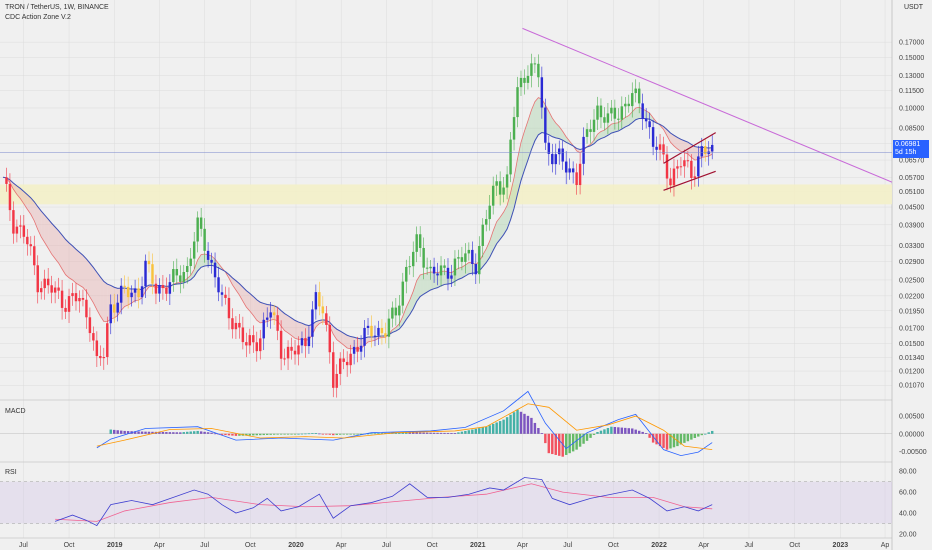 The height and width of the screenshot is (550, 932). What do you see at coordinates (659, 545) in the screenshot?
I see `time-tick-label: 2022` at bounding box center [659, 545].